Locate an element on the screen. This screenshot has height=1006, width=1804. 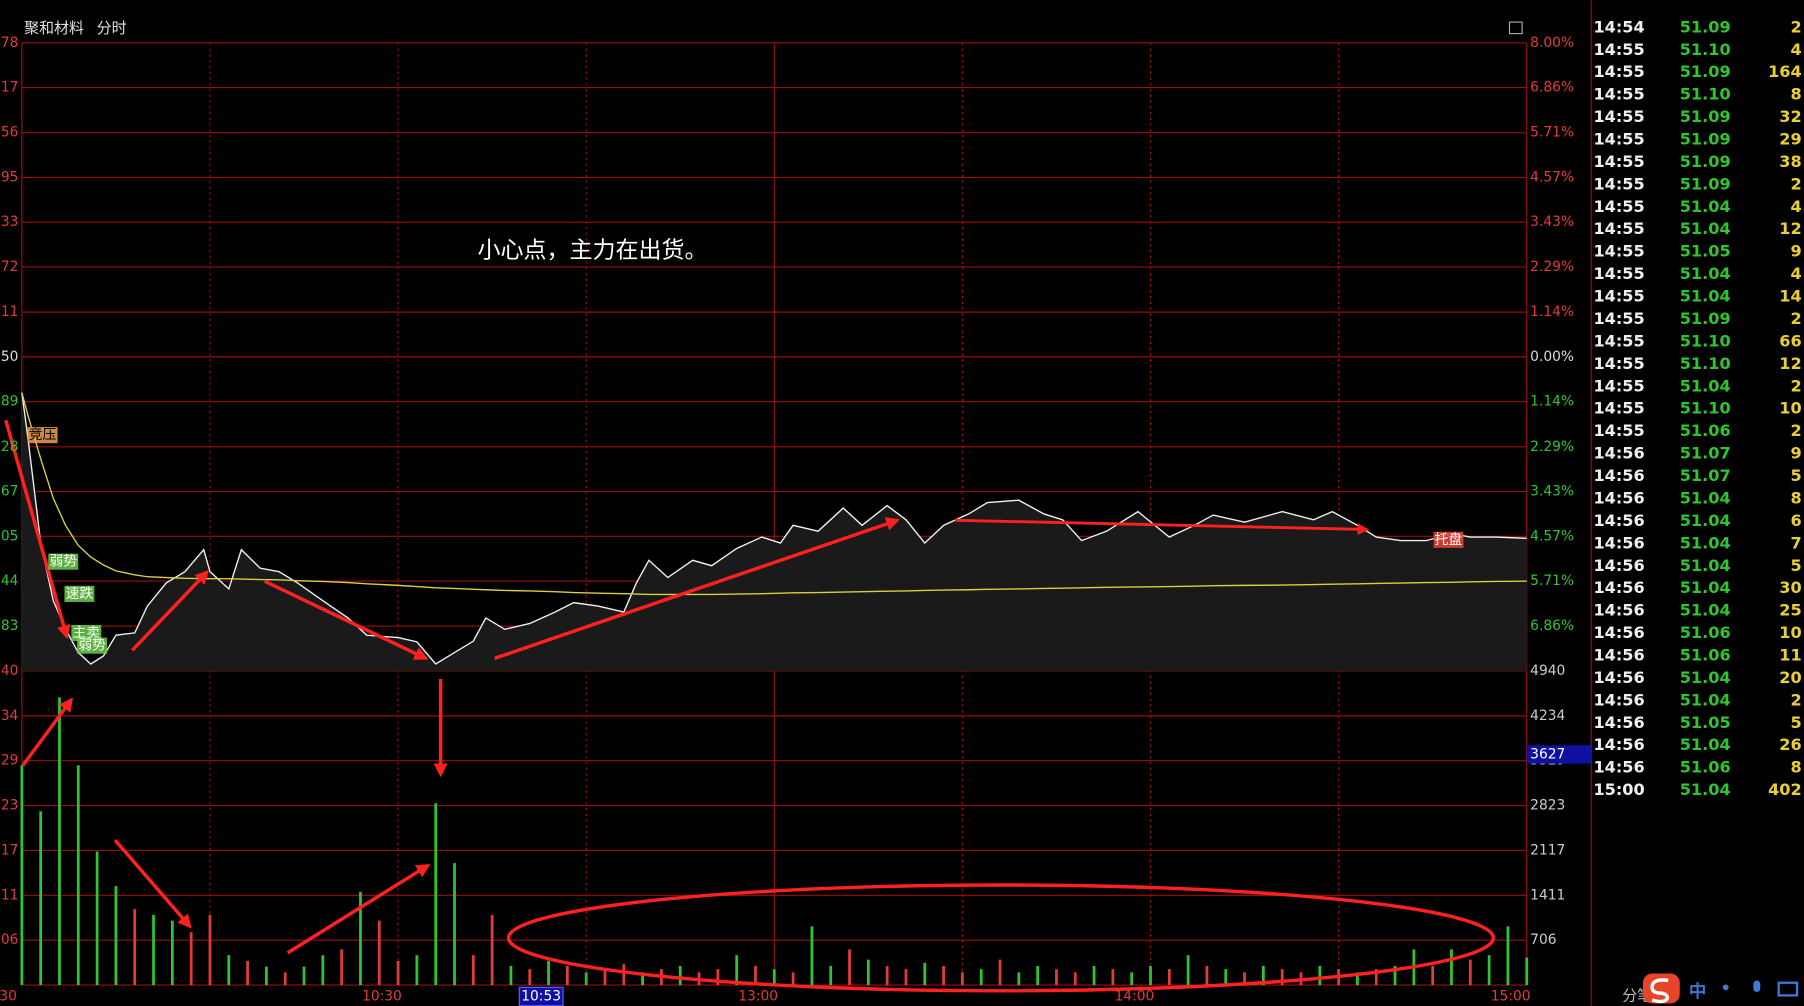
trade-price: 51.06 is located at coordinates (1705, 767).